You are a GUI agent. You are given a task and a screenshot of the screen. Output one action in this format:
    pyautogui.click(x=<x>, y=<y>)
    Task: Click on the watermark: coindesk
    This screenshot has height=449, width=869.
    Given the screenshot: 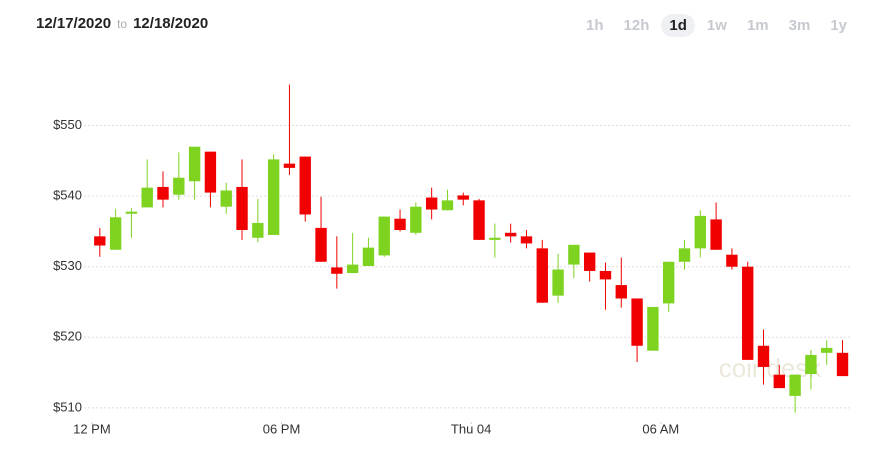 What is the action you would take?
    pyautogui.click(x=771, y=368)
    